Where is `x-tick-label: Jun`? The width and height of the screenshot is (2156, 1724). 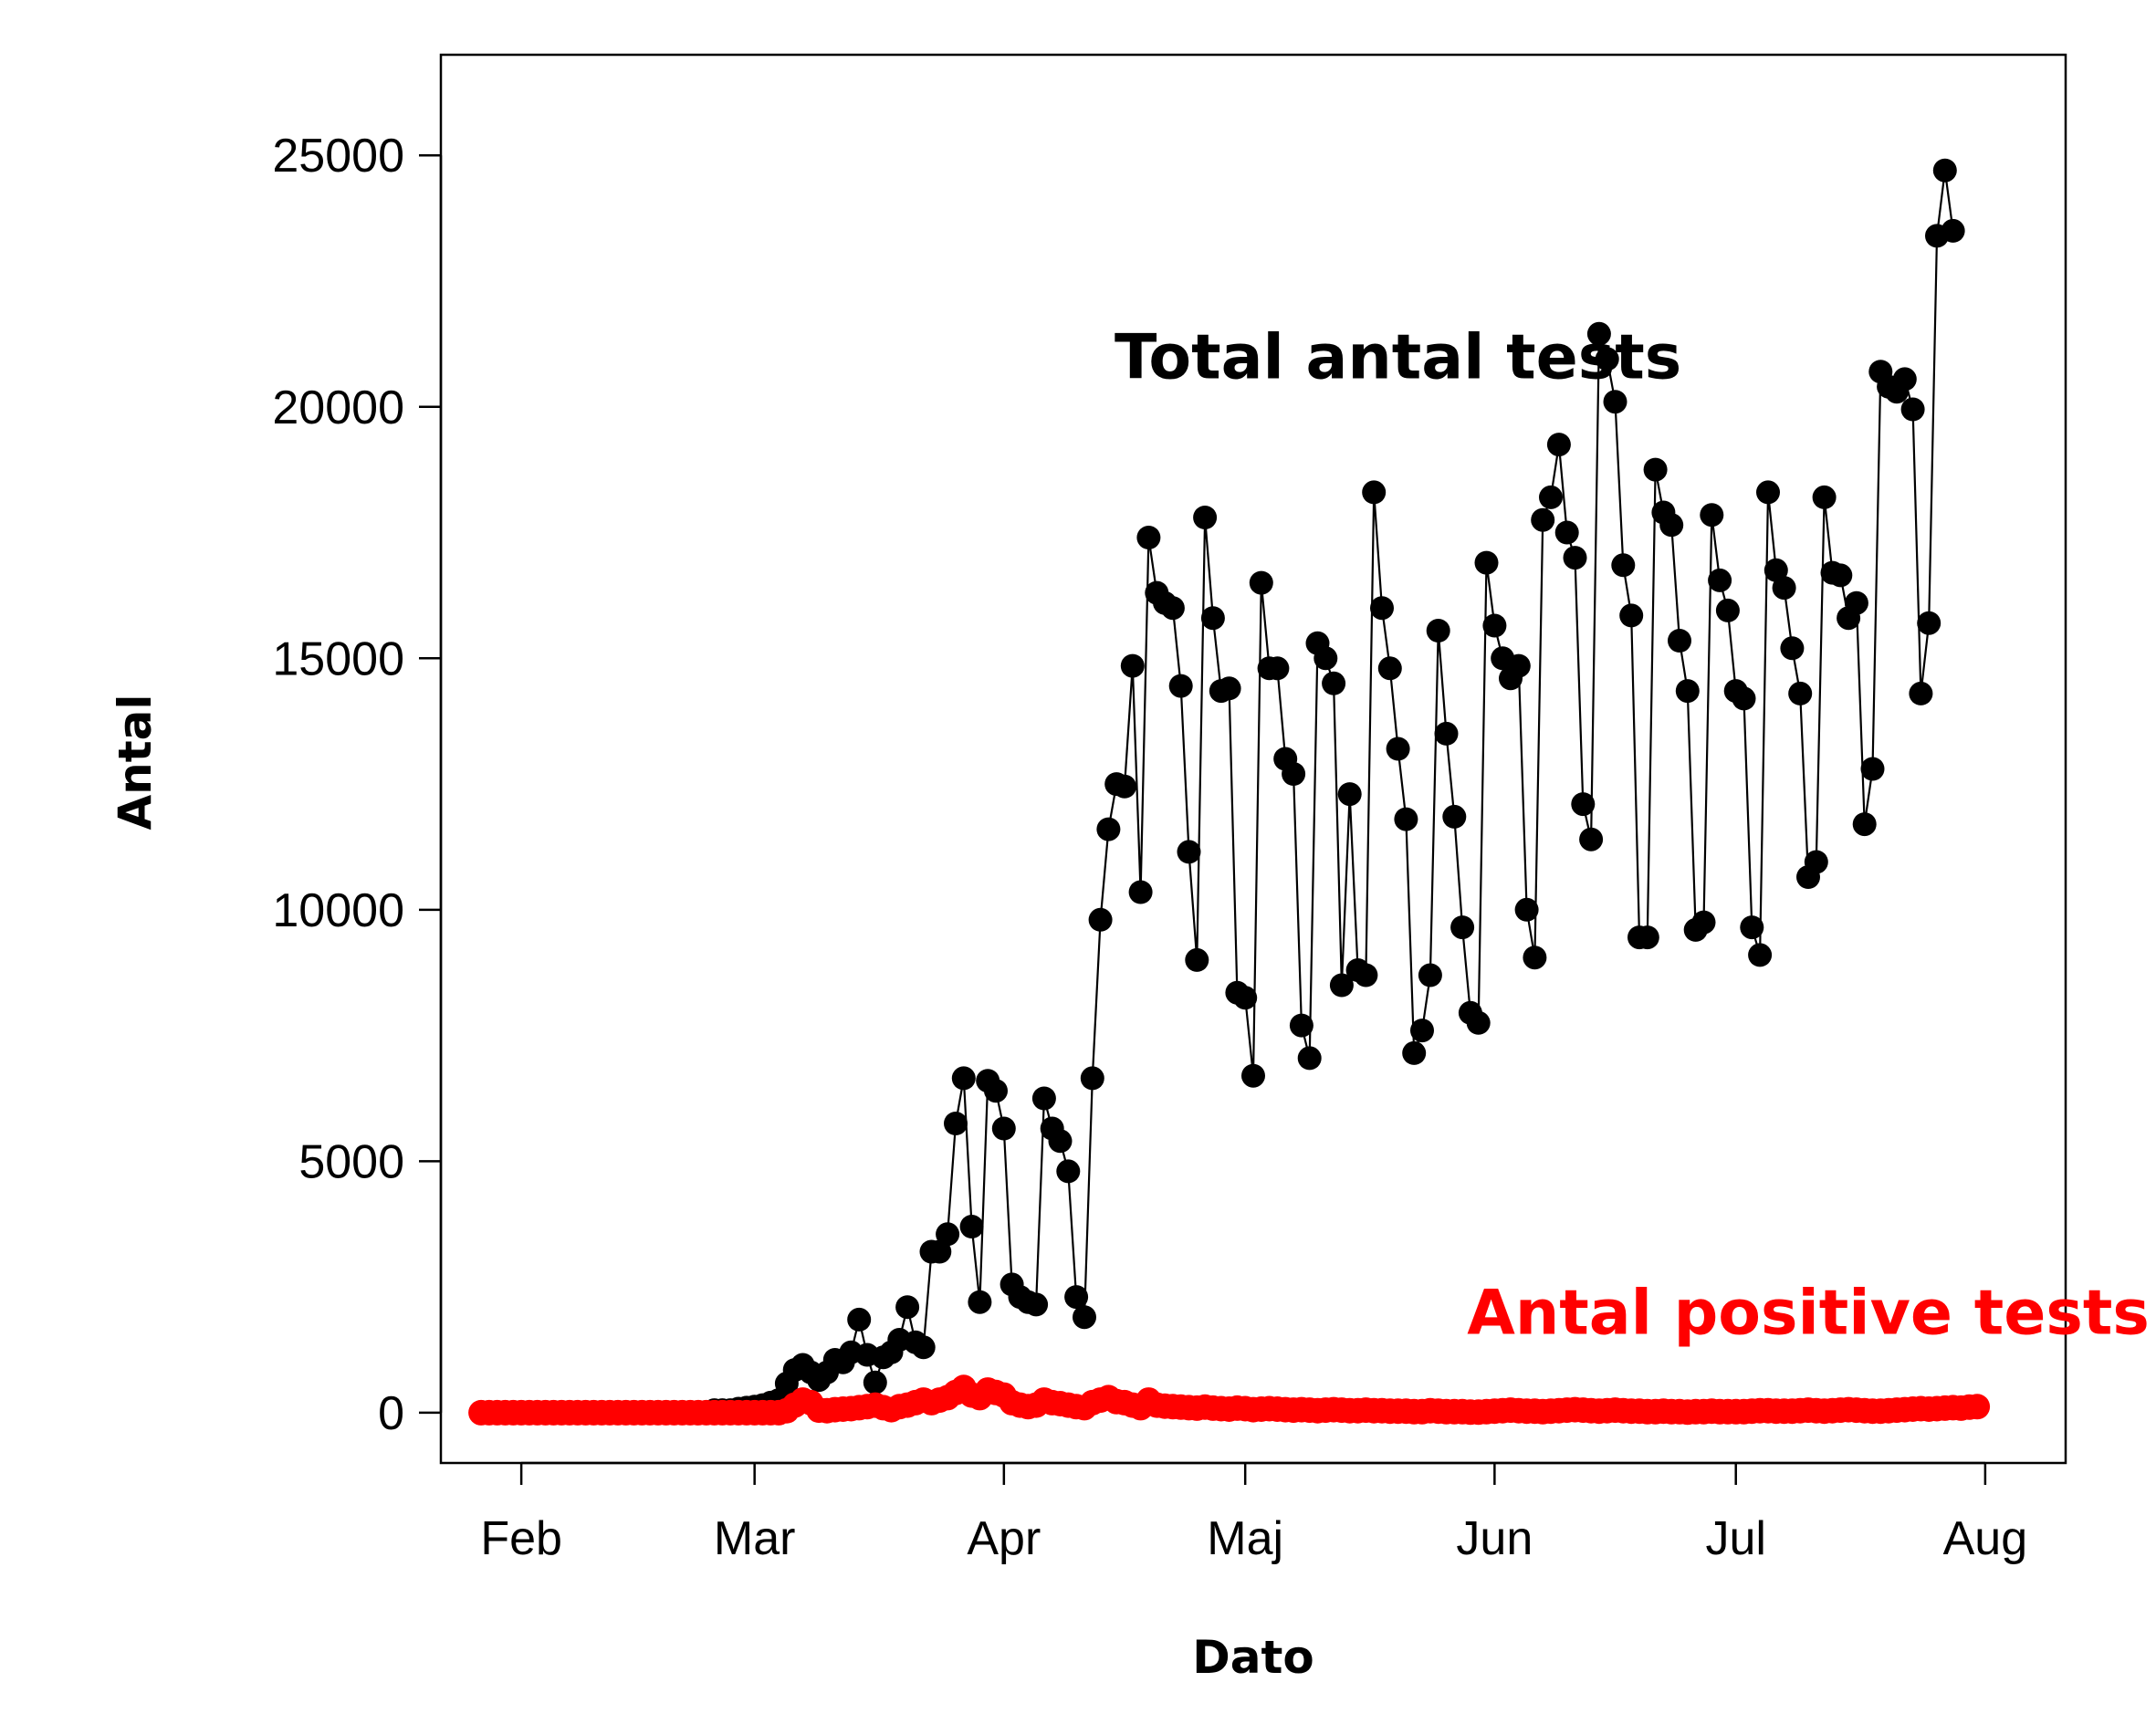 x-tick-label: Jun is located at coordinates (1495, 1538).